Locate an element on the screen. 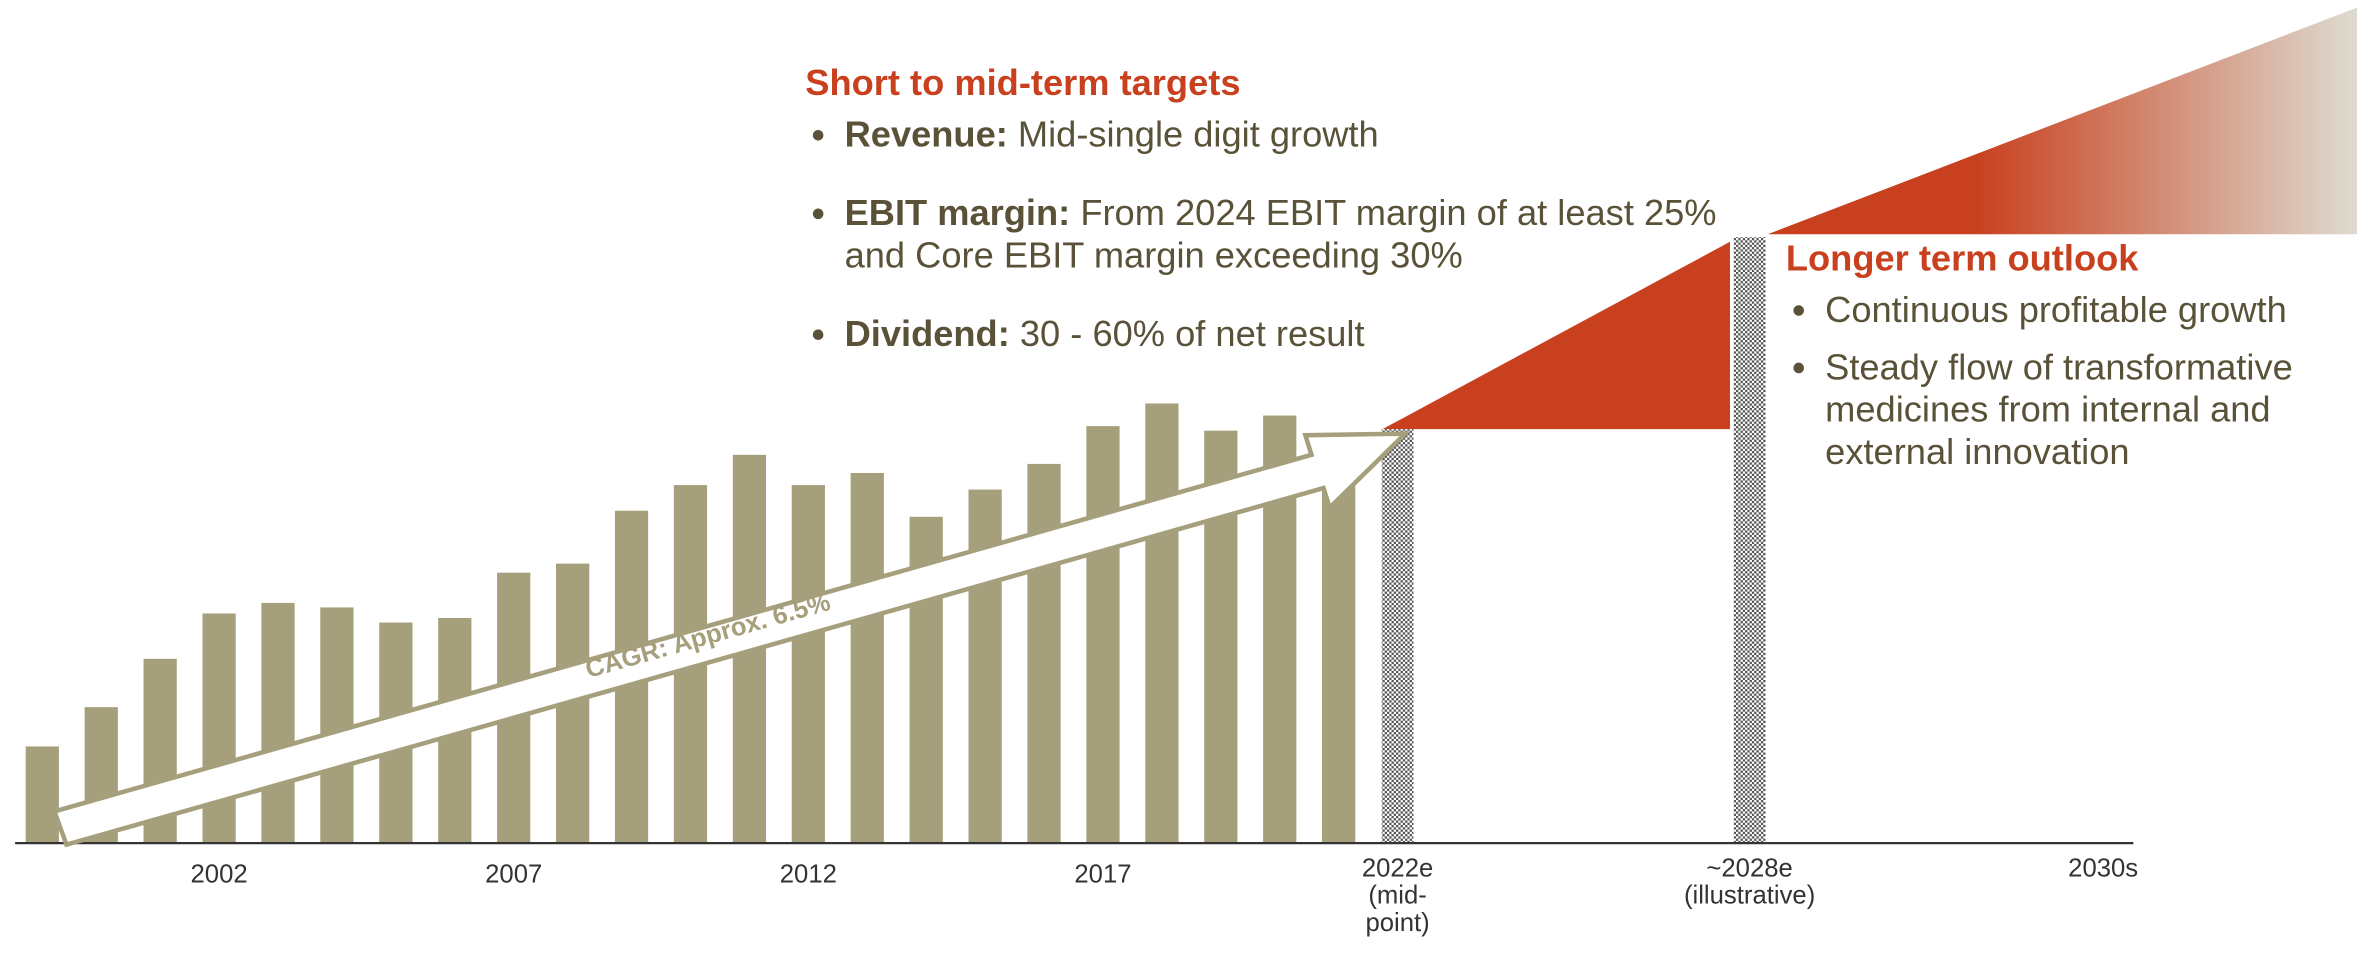 Image resolution: width=2357 pixels, height=955 pixels. x-tick-label-box: ~2028e (illustrative) is located at coordinates (1749, 882).